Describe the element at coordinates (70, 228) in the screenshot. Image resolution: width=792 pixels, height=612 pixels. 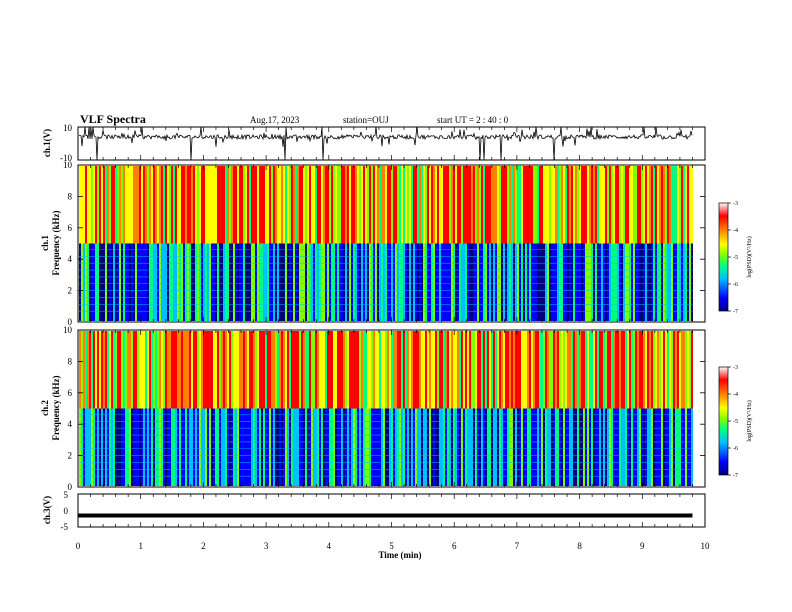
I see `frequency-tick-label: 6` at that location.